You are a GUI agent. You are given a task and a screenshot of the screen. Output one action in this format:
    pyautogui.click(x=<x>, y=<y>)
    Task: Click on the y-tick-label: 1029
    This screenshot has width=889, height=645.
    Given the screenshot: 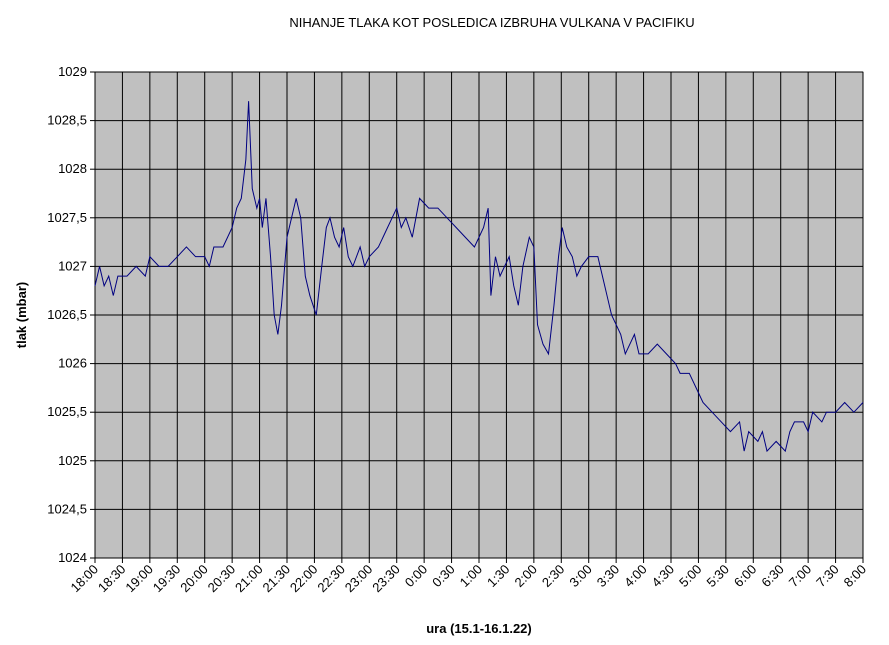 What is the action you would take?
    pyautogui.click(x=72, y=71)
    